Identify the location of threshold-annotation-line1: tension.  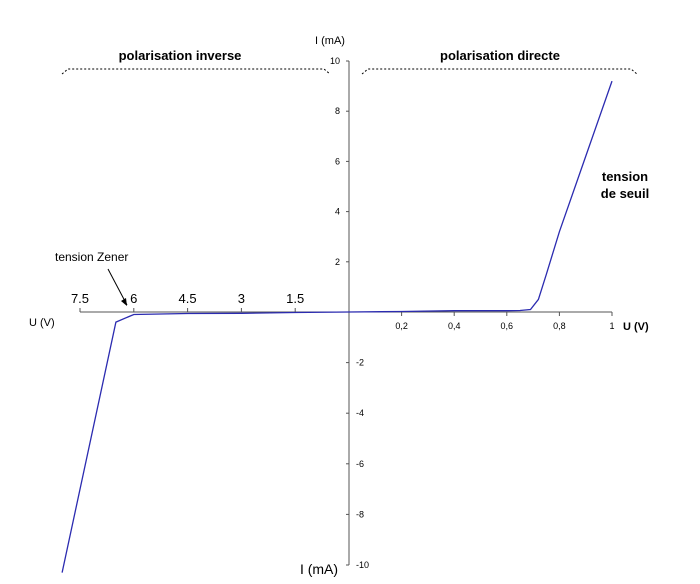
(625, 176).